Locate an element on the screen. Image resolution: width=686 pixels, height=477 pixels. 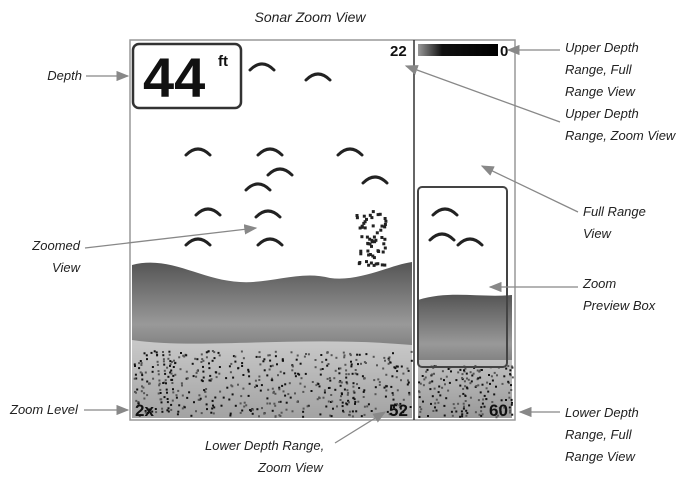
callout-label: Zoom Level is located at coordinates (44, 409).